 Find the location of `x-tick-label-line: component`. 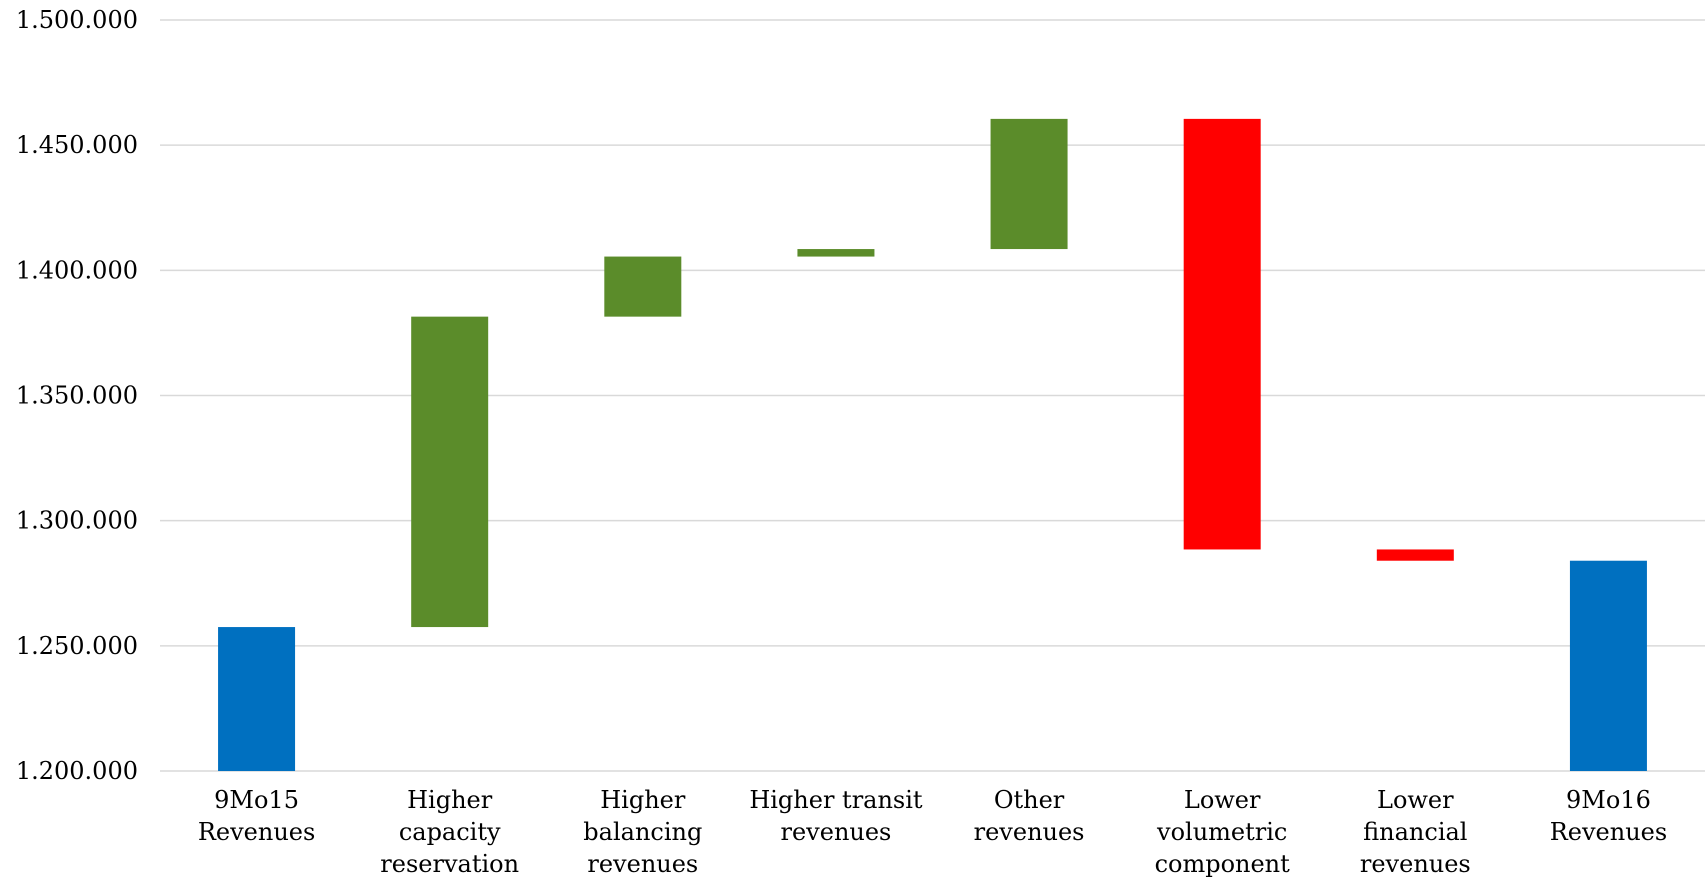

x-tick-label-line: component is located at coordinates (1223, 864).